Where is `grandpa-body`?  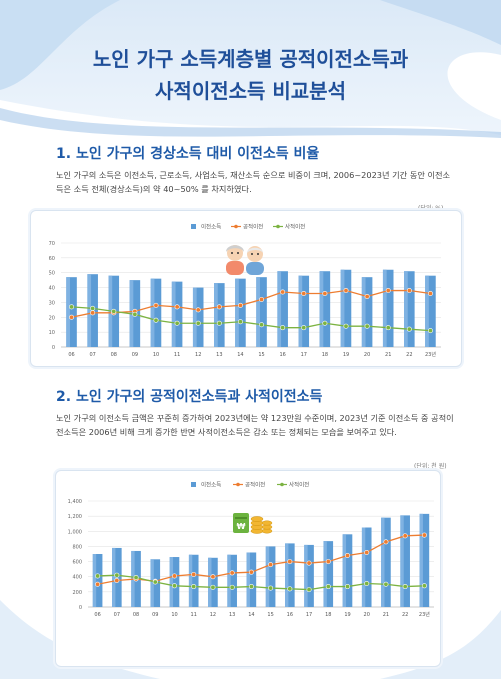
grandpa-body is located at coordinates (255, 268).